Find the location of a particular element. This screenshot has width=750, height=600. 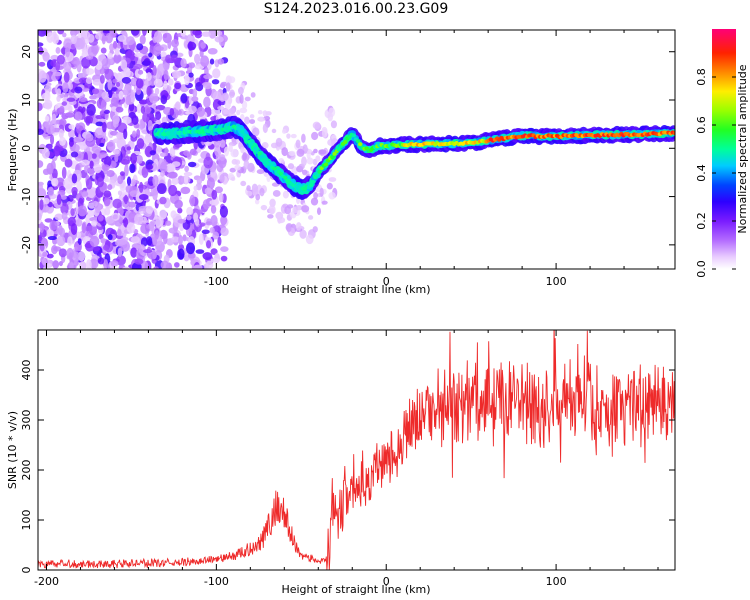

x-tick-label: 0 is located at coordinates (386, 281).